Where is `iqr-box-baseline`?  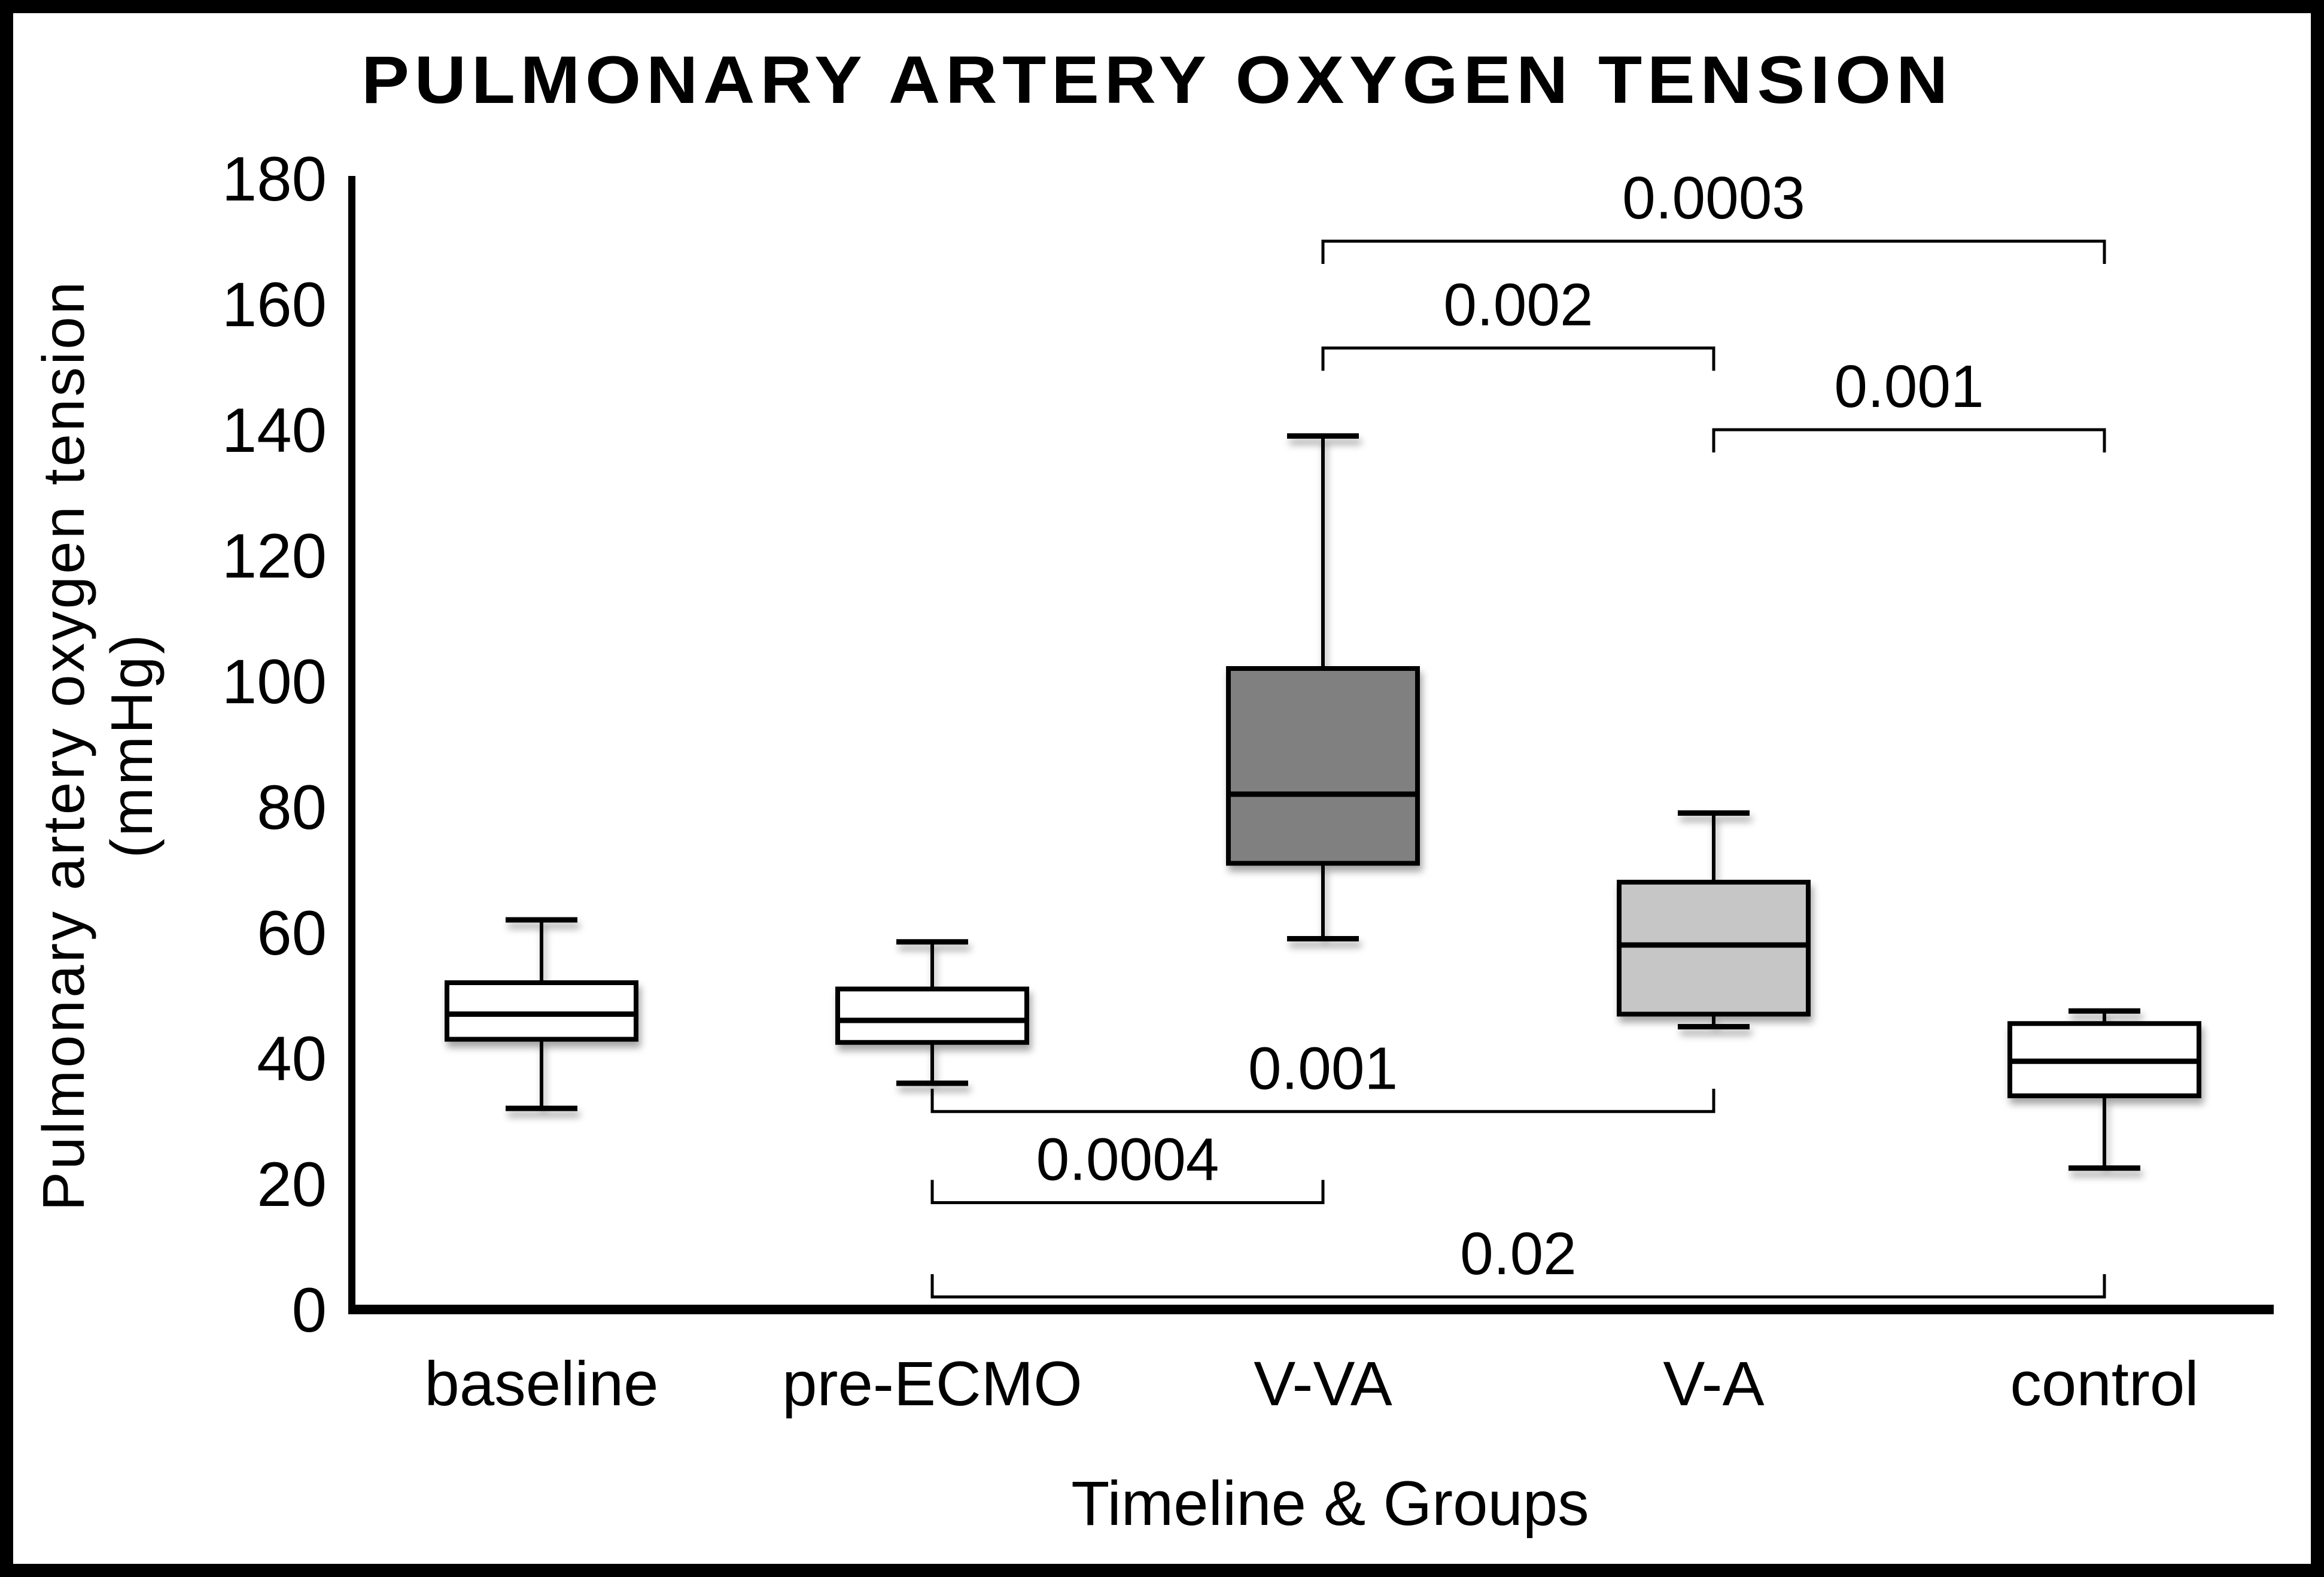 iqr-box-baseline is located at coordinates (541, 1011).